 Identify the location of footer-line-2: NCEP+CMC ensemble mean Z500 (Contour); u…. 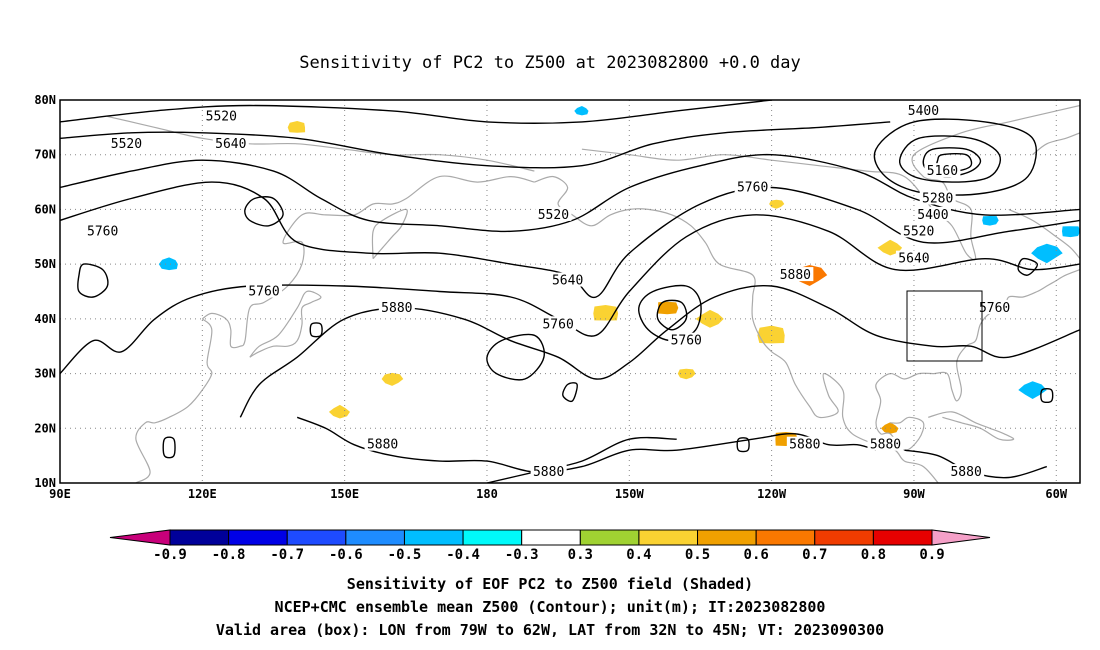
(550, 607).